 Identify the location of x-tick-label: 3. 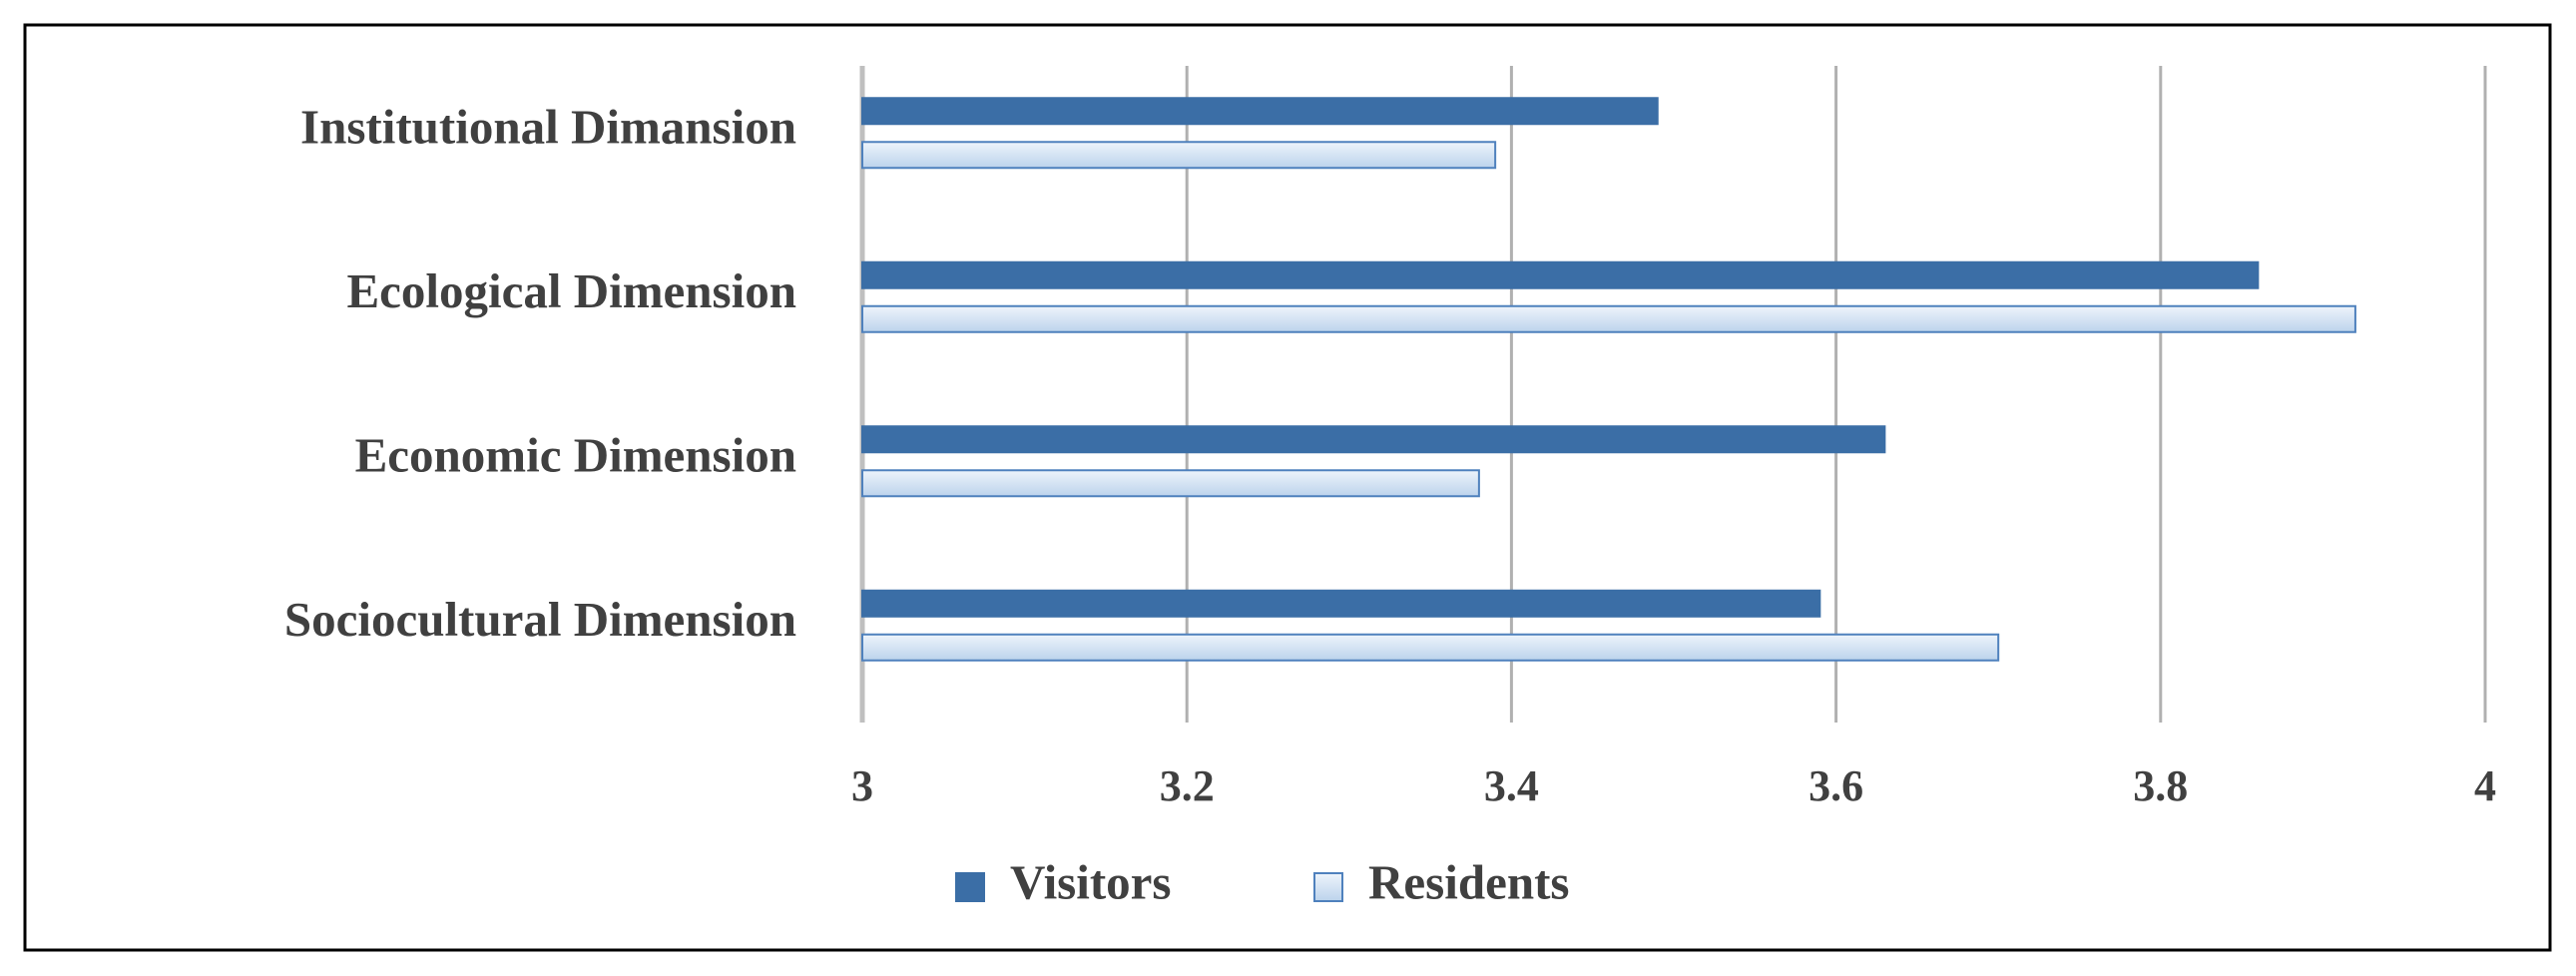
(862, 785).